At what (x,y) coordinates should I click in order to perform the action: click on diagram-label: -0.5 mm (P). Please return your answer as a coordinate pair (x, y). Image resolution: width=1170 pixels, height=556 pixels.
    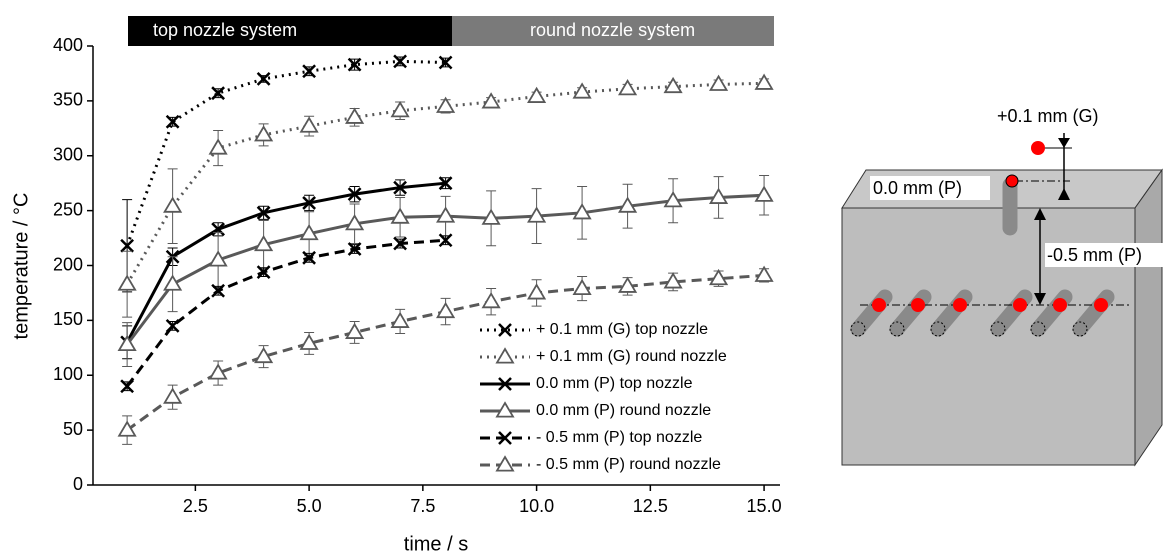
    Looking at the image, I should click on (1094, 255).